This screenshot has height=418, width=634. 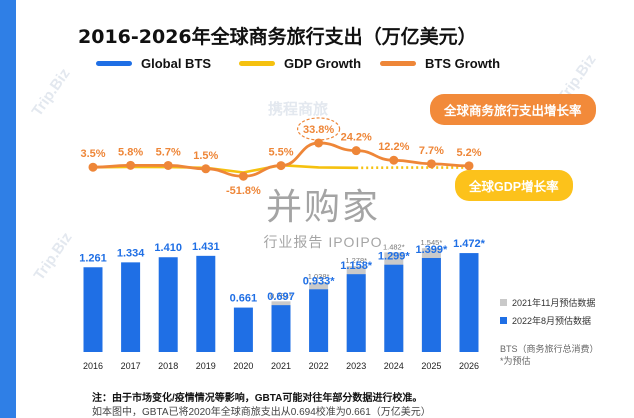 What do you see at coordinates (8, 209) in the screenshot?
I see `accent-bar` at bounding box center [8, 209].